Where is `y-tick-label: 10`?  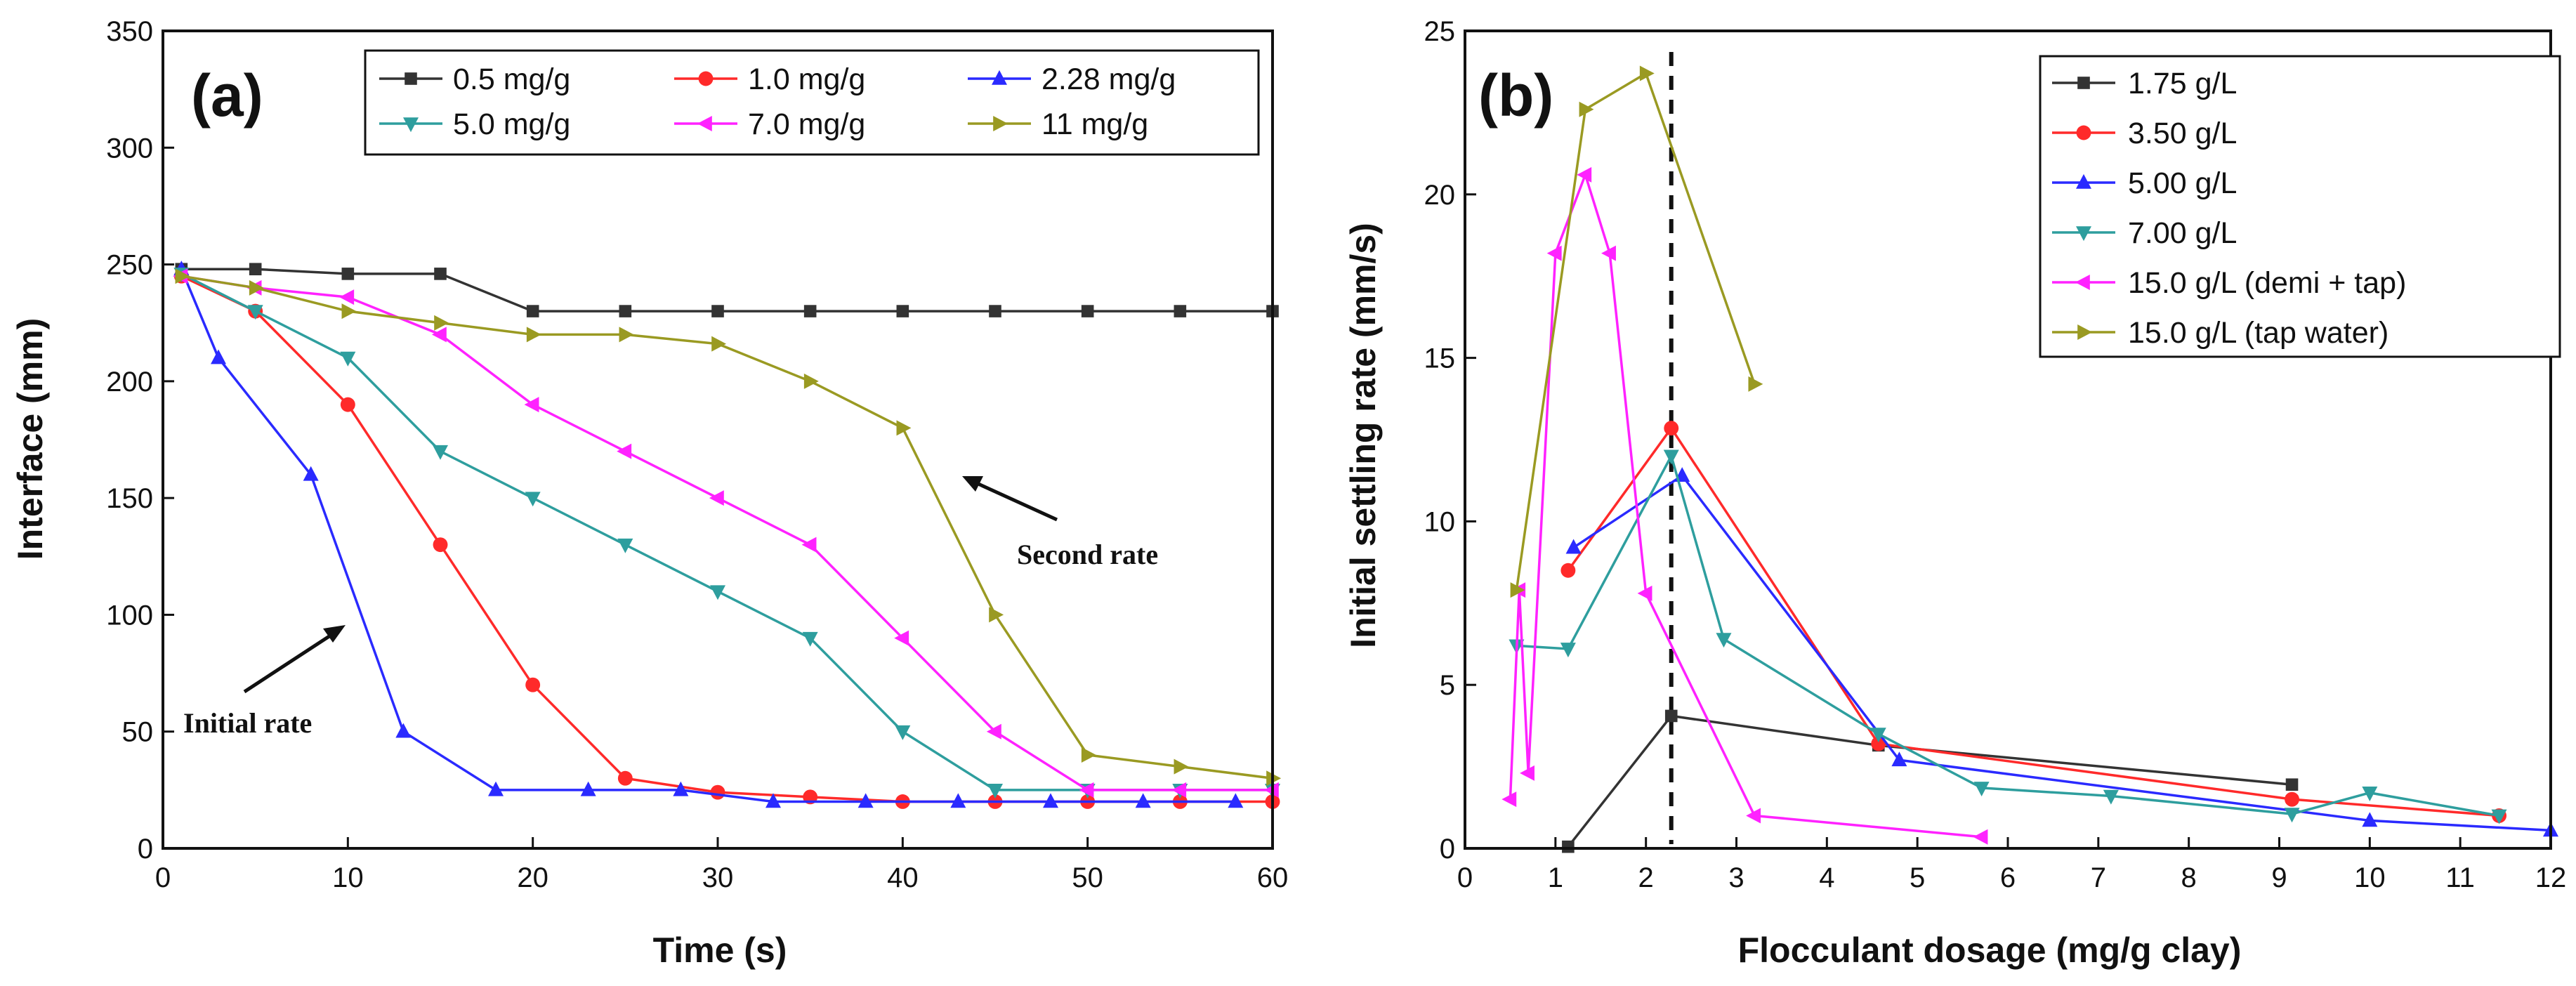 y-tick-label: 10 is located at coordinates (1440, 521).